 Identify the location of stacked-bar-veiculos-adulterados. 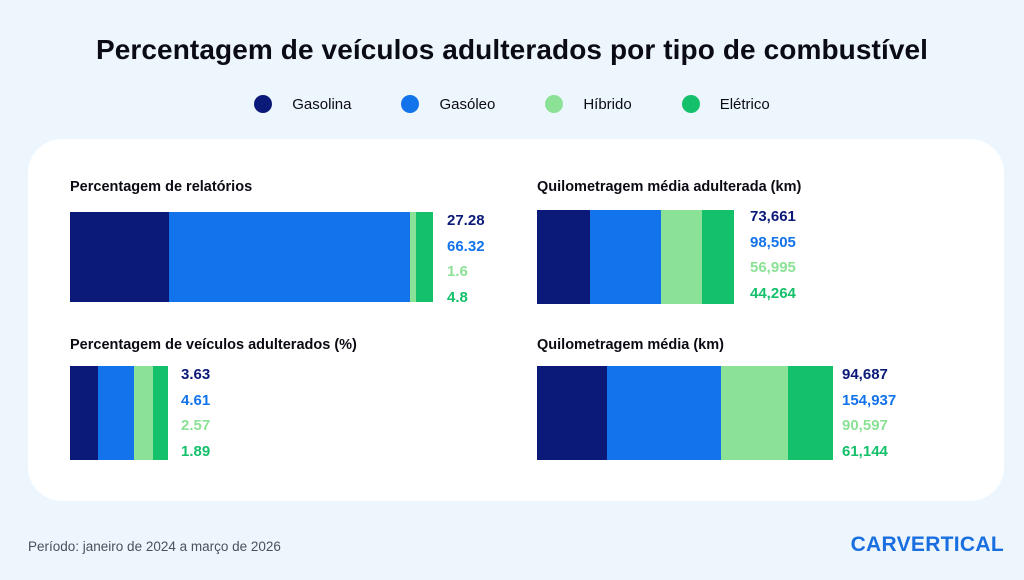
(119, 413).